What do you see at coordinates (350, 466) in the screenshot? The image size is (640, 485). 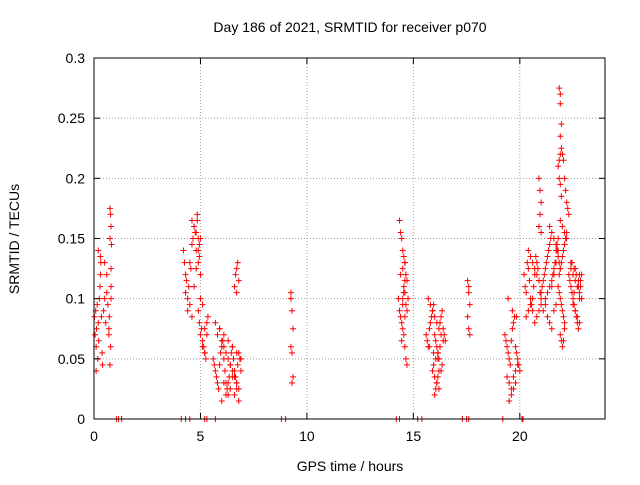 I see `x-axis-label: GPS time / hours` at bounding box center [350, 466].